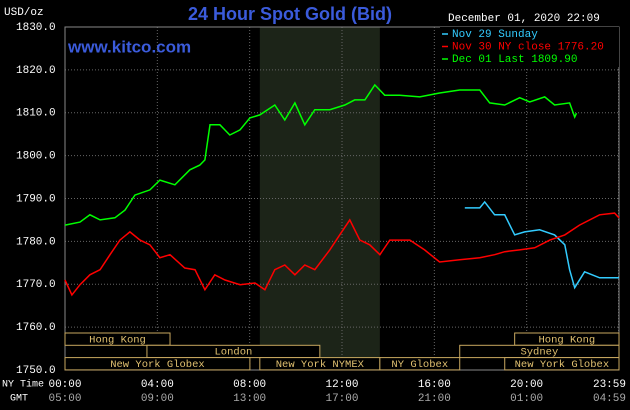 The width and height of the screenshot is (630, 410). Describe the element at coordinates (129, 46) in the screenshot. I see `website: www.kitco.com` at that location.